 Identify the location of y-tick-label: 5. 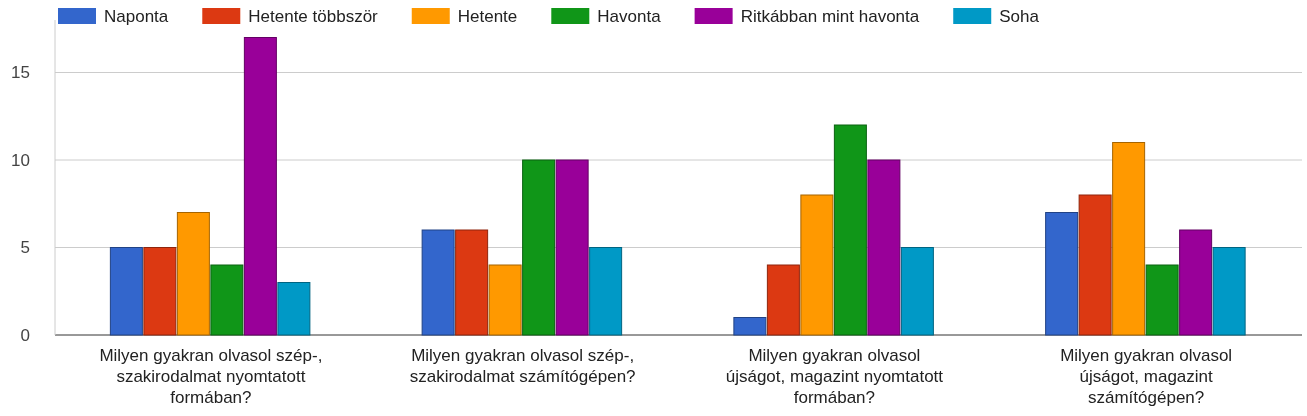
(25, 248).